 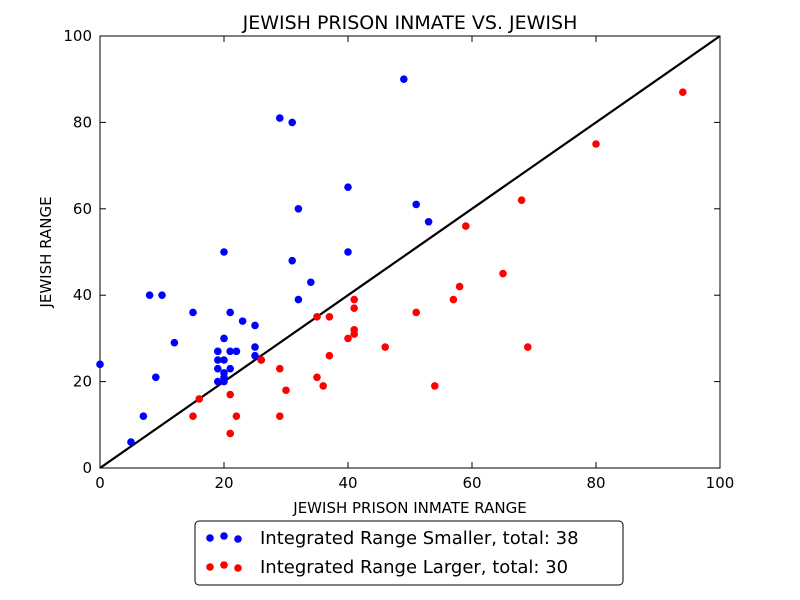 What do you see at coordinates (100, 483) in the screenshot?
I see `x-tick-label: 0` at bounding box center [100, 483].